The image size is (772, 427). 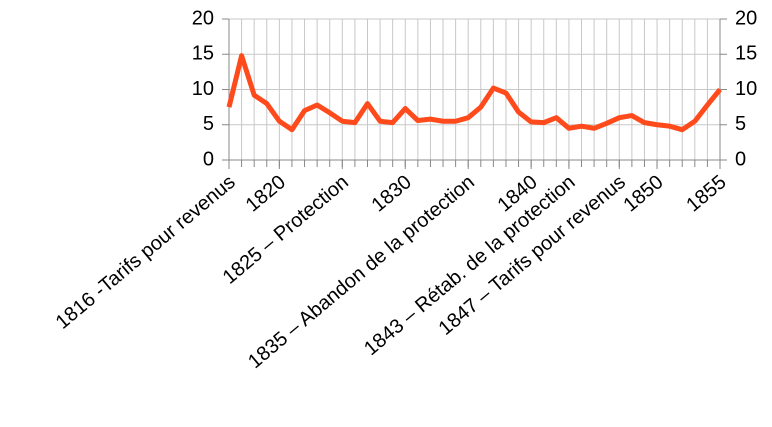 I want to click on y2-tick-label: 20, so click(x=746, y=18).